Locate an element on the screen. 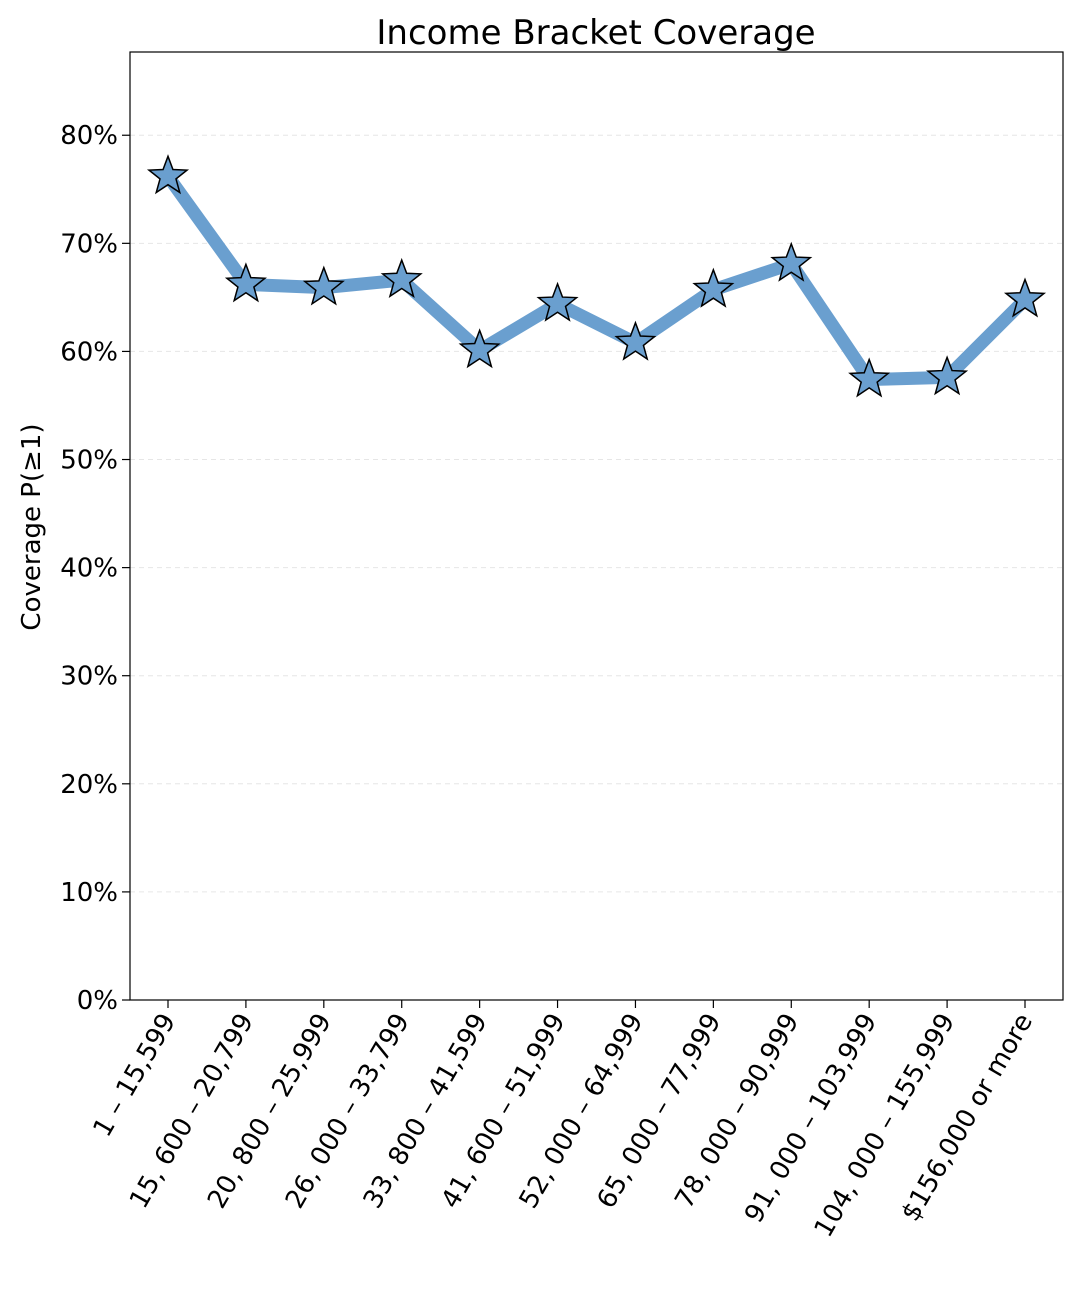 This screenshot has height=1295, width=1080. series-line is located at coordinates (596, 278).